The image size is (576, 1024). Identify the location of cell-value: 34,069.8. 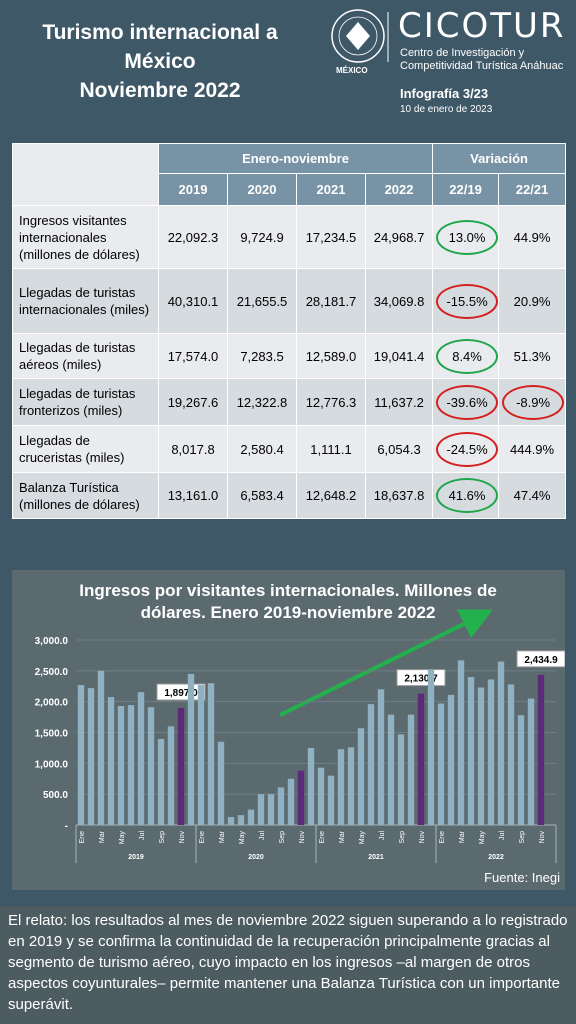
(399, 301).